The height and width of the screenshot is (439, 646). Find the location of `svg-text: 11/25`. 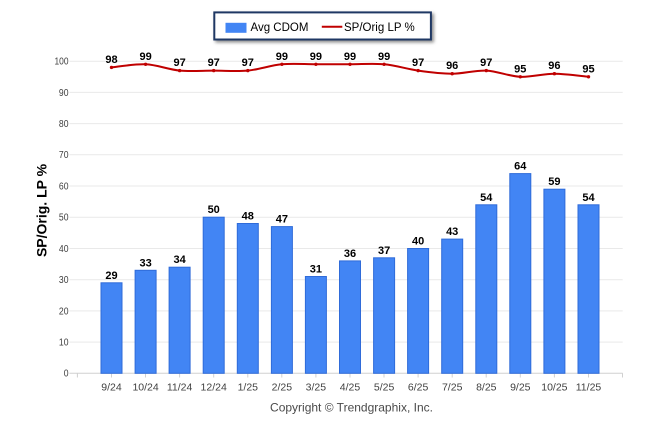

svg-text: 11/25 is located at coordinates (589, 388).